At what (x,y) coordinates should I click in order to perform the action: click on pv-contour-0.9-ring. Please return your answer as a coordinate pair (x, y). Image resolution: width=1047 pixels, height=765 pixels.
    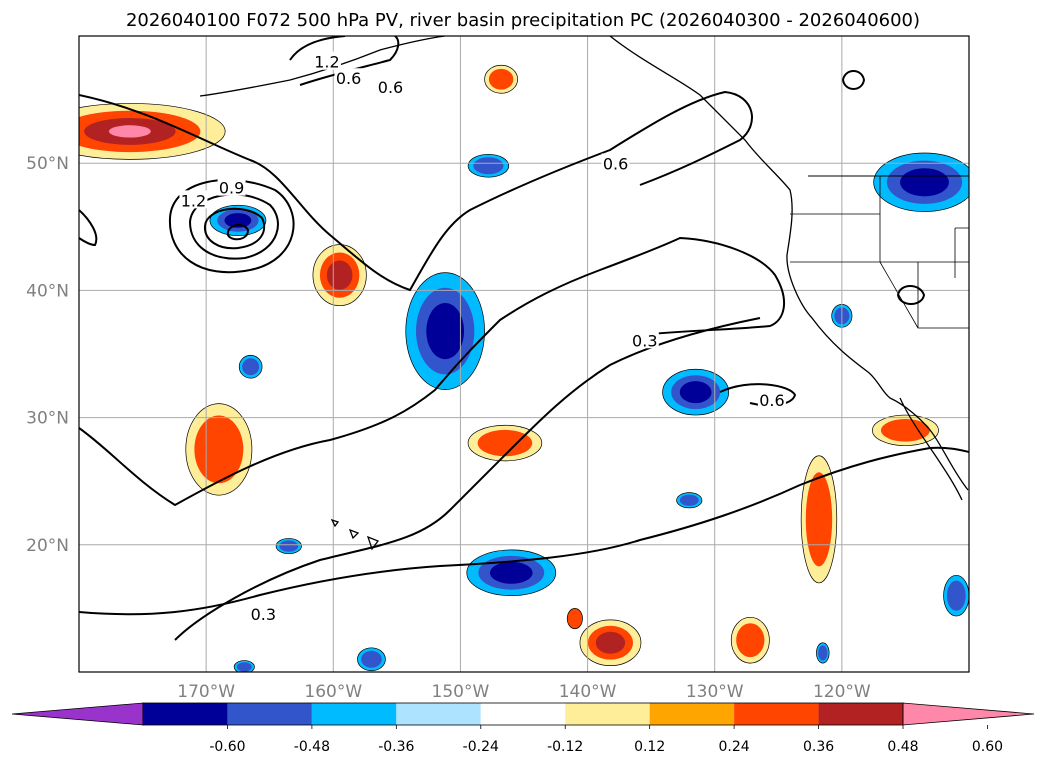
    Looking at the image, I should click on (231, 226).